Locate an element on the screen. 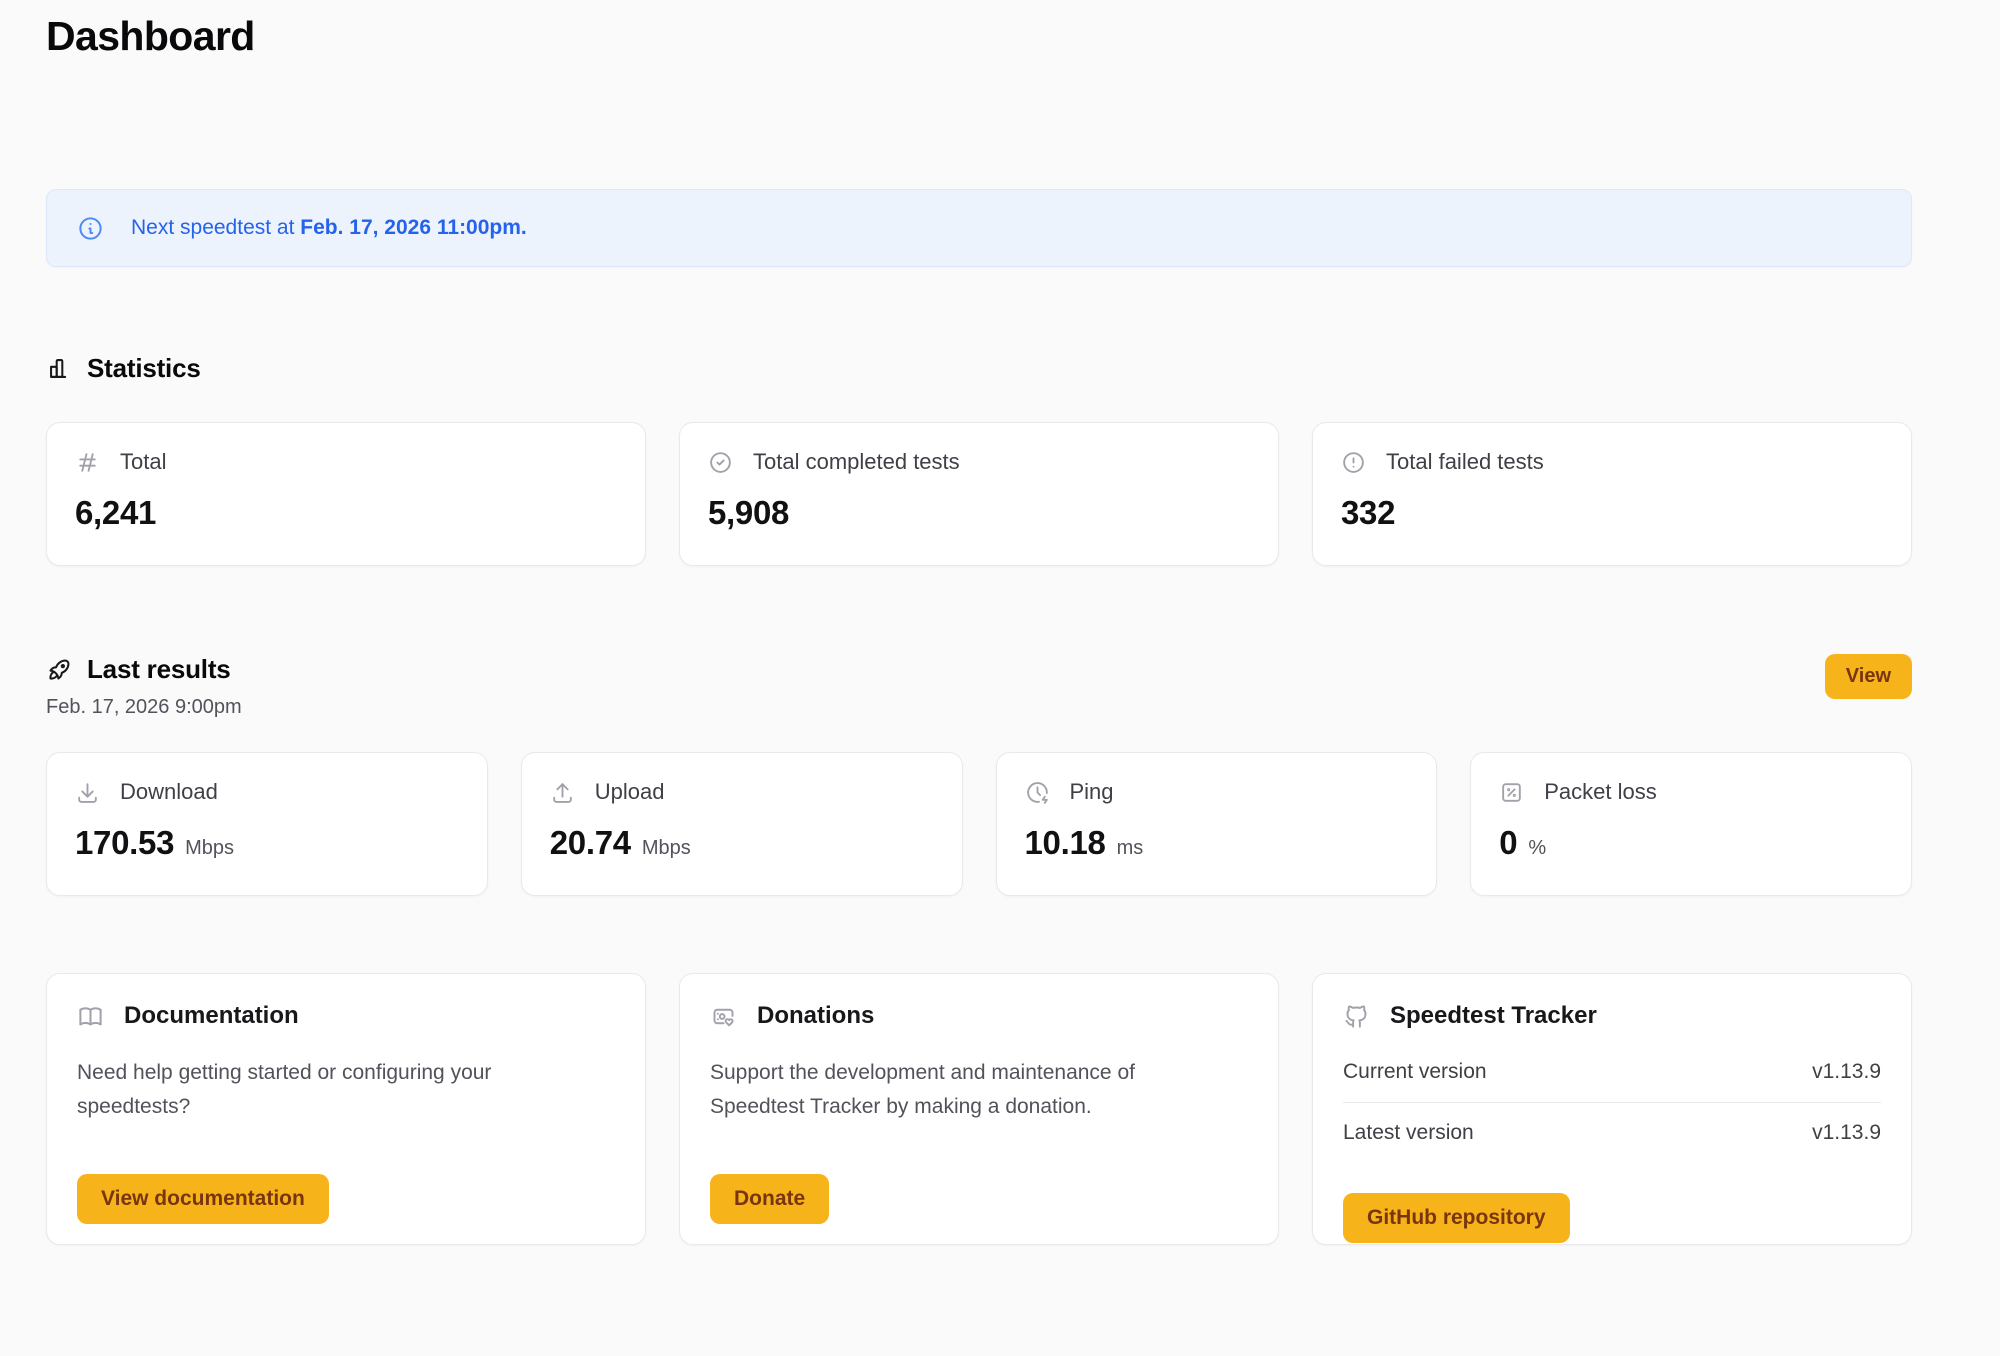 This screenshot has height=1356, width=2000. stat-card-label: Total is located at coordinates (143, 462).